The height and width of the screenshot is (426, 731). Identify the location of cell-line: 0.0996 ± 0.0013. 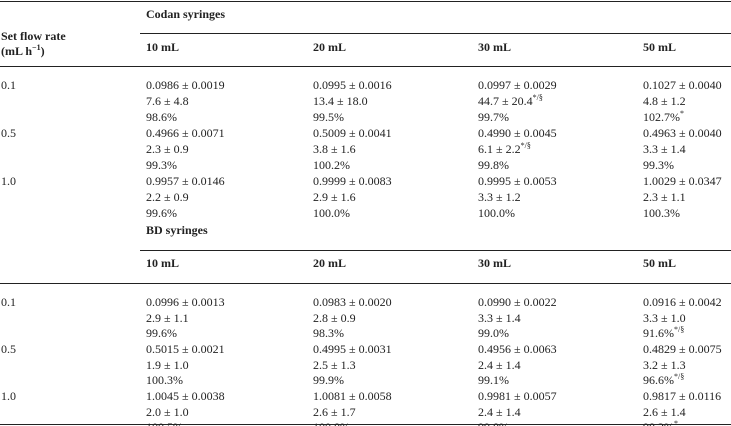
(185, 302).